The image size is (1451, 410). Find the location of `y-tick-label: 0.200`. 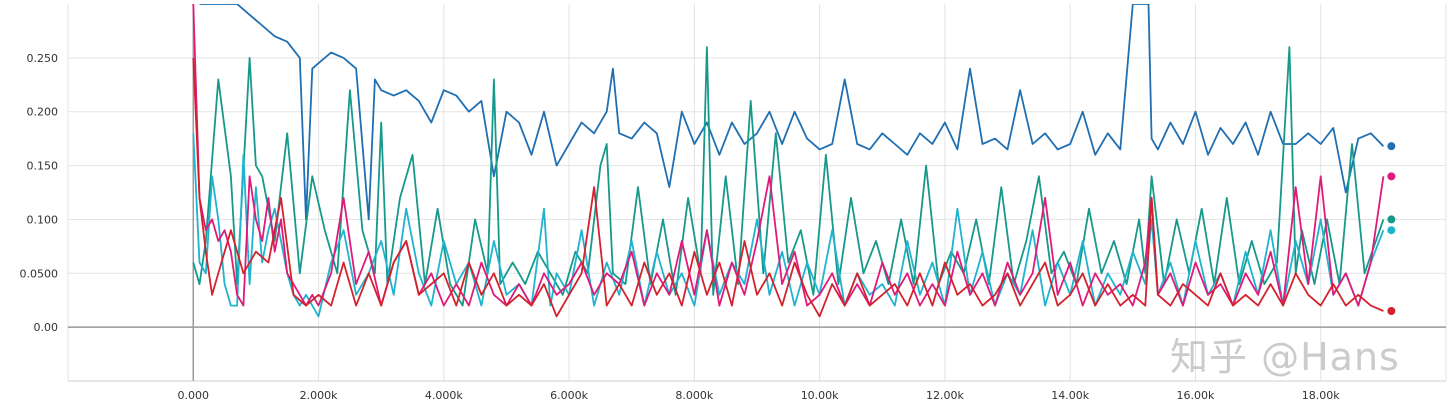

y-tick-label: 0.200 is located at coordinates (43, 112).